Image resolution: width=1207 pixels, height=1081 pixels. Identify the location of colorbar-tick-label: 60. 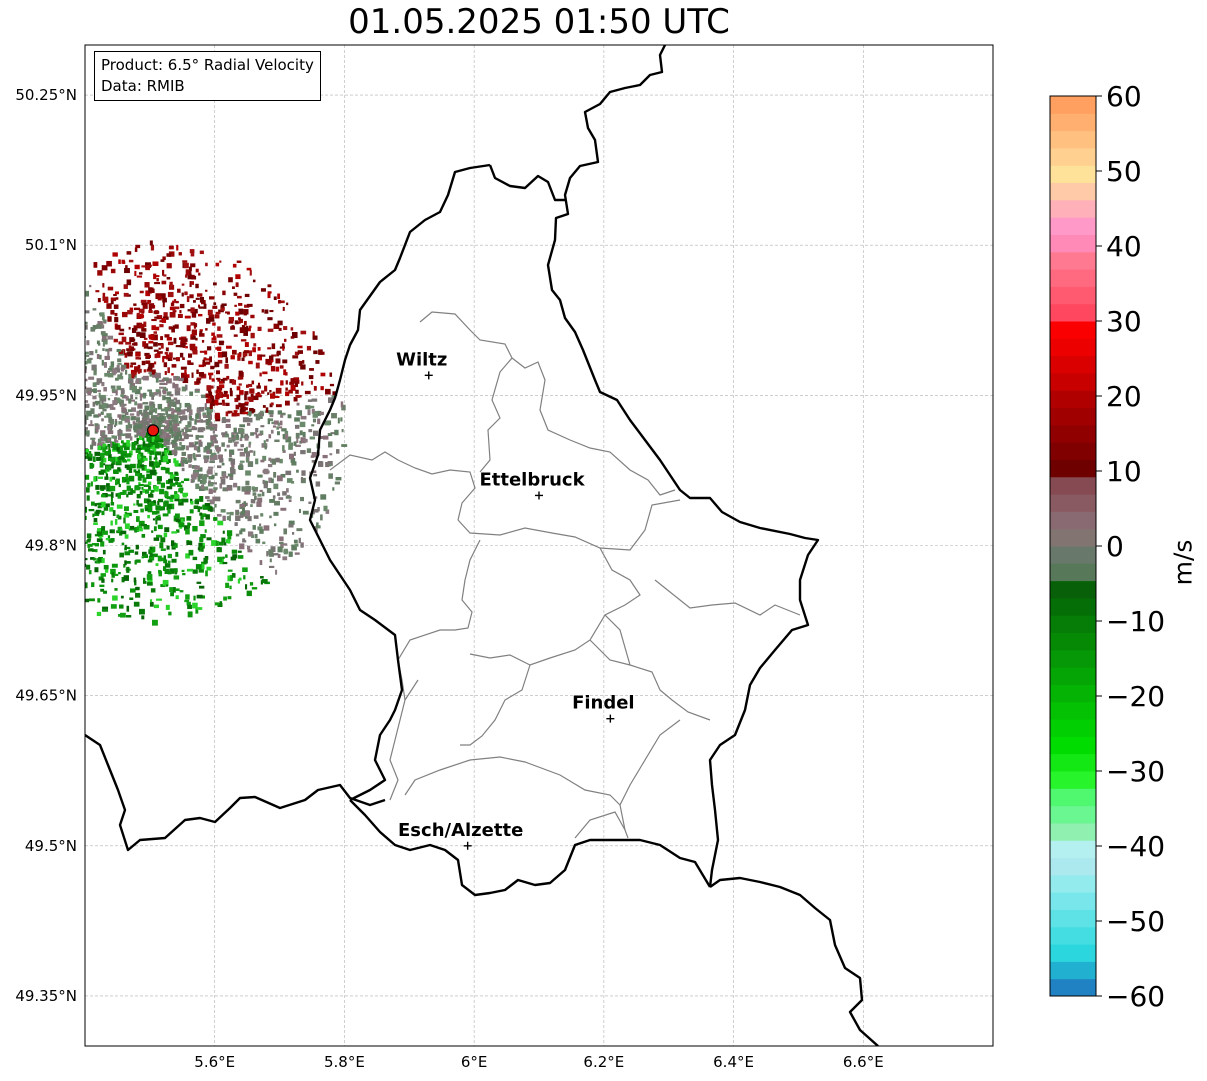
(1124, 96).